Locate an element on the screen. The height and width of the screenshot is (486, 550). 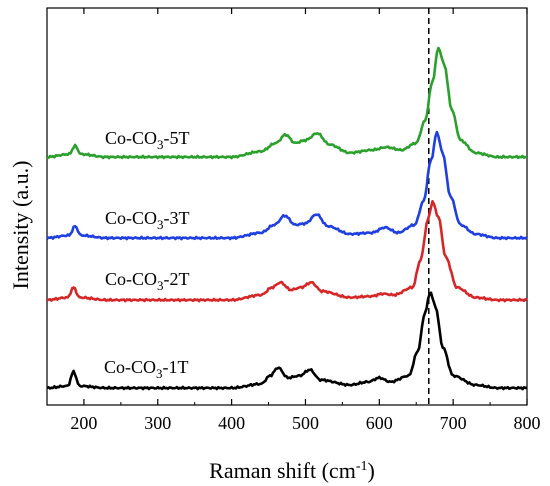
series-label-tail: -5T is located at coordinates (177, 138).